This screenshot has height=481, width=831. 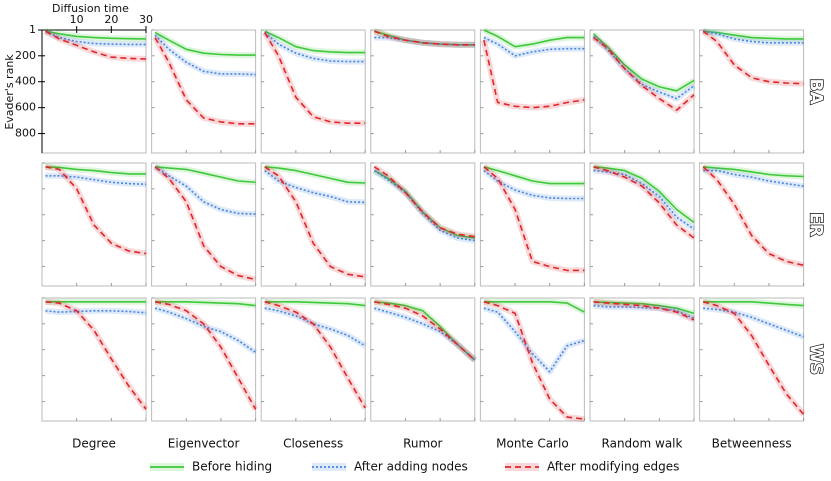 I want to click on column-label: Eigenvector, so click(x=204, y=444).